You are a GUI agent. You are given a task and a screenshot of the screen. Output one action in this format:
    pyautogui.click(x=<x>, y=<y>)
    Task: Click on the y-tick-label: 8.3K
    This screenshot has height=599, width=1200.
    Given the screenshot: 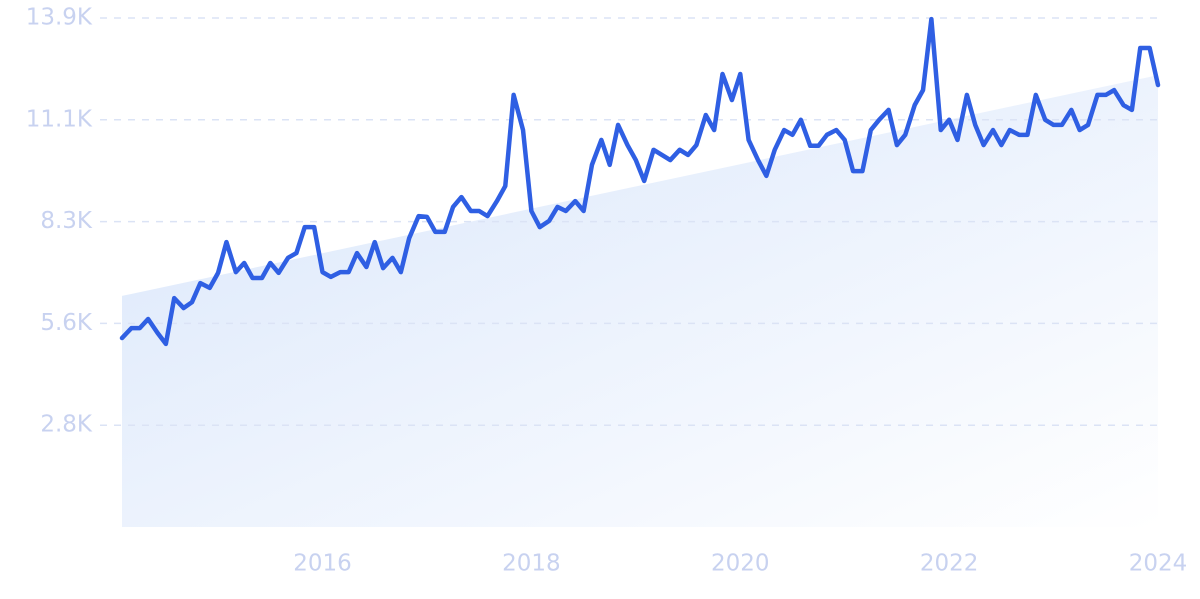 What is the action you would take?
    pyautogui.click(x=66, y=221)
    